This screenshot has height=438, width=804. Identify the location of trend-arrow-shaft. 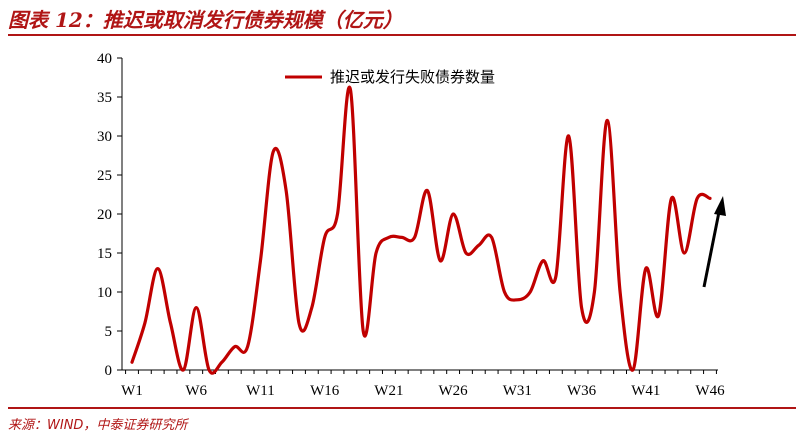
(711, 249).